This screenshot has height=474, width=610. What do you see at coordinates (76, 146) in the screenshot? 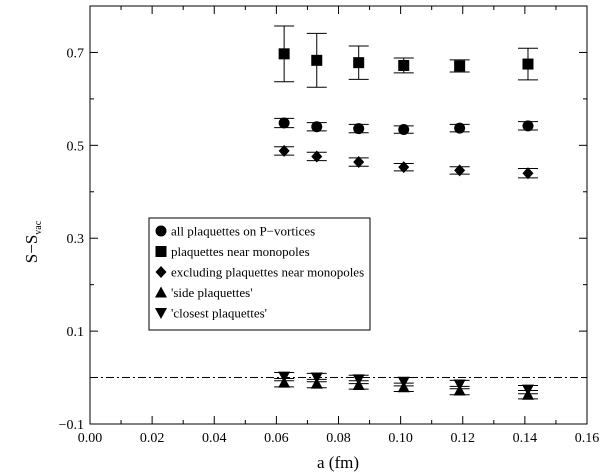
I see `y-tick-label: 0.5` at bounding box center [76, 146].